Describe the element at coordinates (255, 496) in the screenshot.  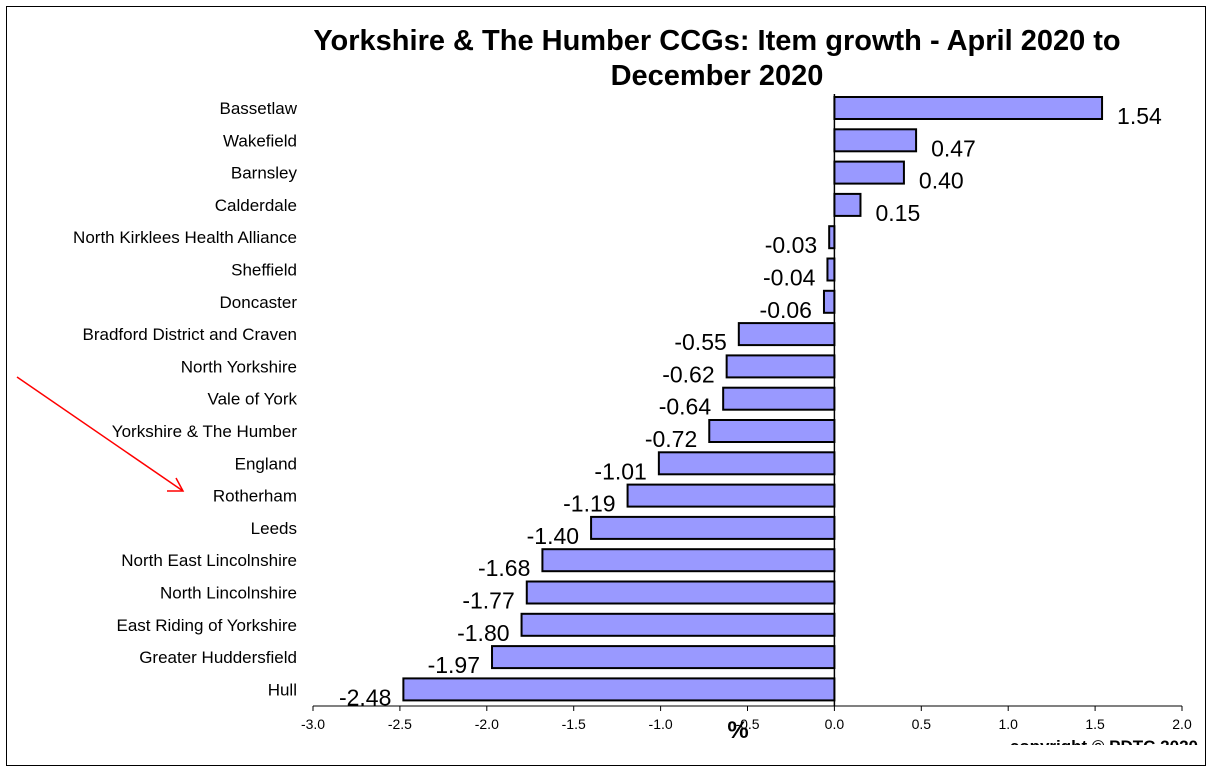
I see `category-label: Rotherham` at that location.